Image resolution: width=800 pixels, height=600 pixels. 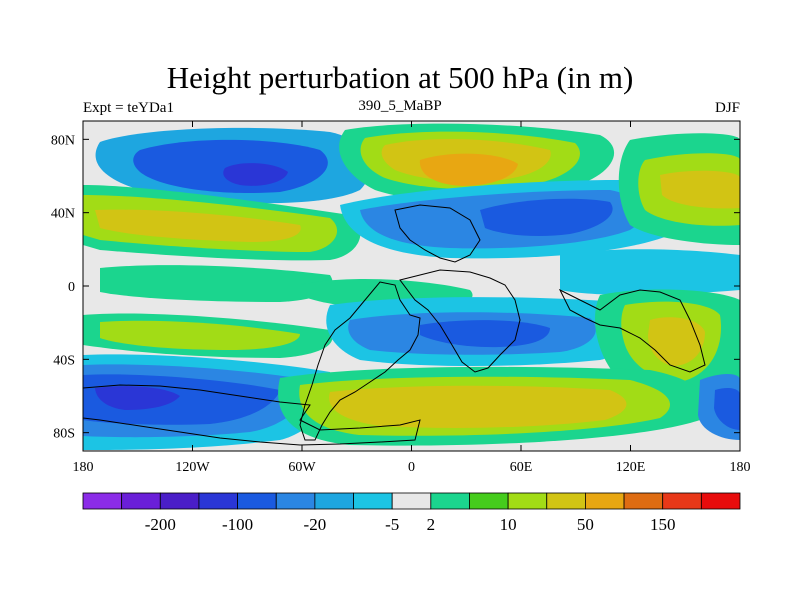 What do you see at coordinates (71, 287) in the screenshot?
I see `y-tick-label: 0` at bounding box center [71, 287].